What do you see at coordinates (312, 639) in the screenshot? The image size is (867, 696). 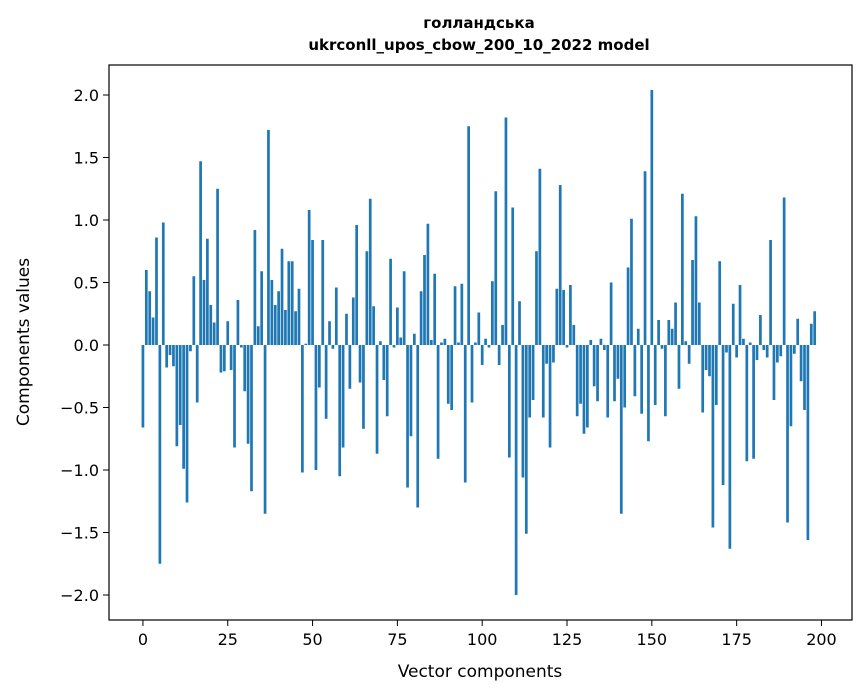 I see `x-tick-label: 50` at bounding box center [312, 639].